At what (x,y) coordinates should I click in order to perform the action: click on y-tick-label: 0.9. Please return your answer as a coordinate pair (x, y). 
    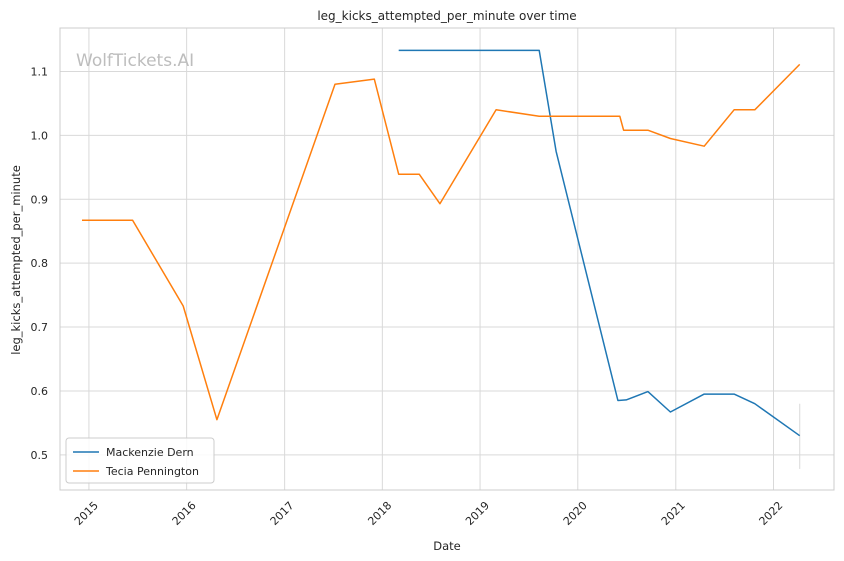
    Looking at the image, I should click on (40, 199).